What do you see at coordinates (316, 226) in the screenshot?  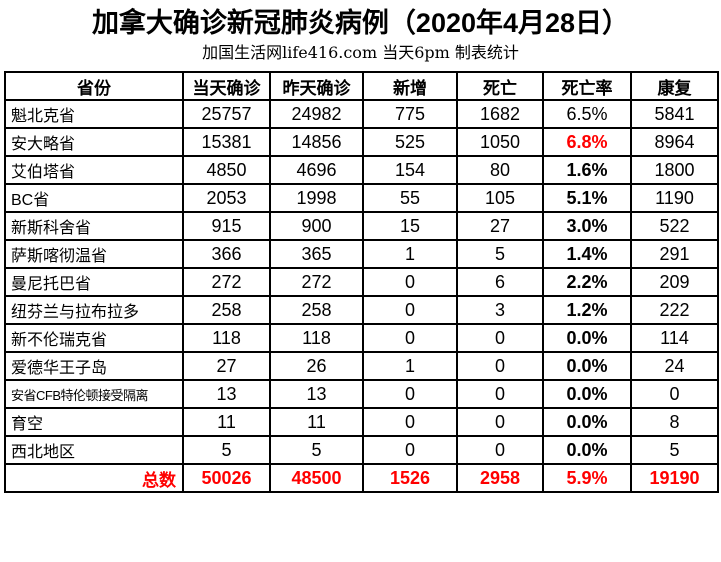 I see `yesterday-confirmed-cell: 900` at bounding box center [316, 226].